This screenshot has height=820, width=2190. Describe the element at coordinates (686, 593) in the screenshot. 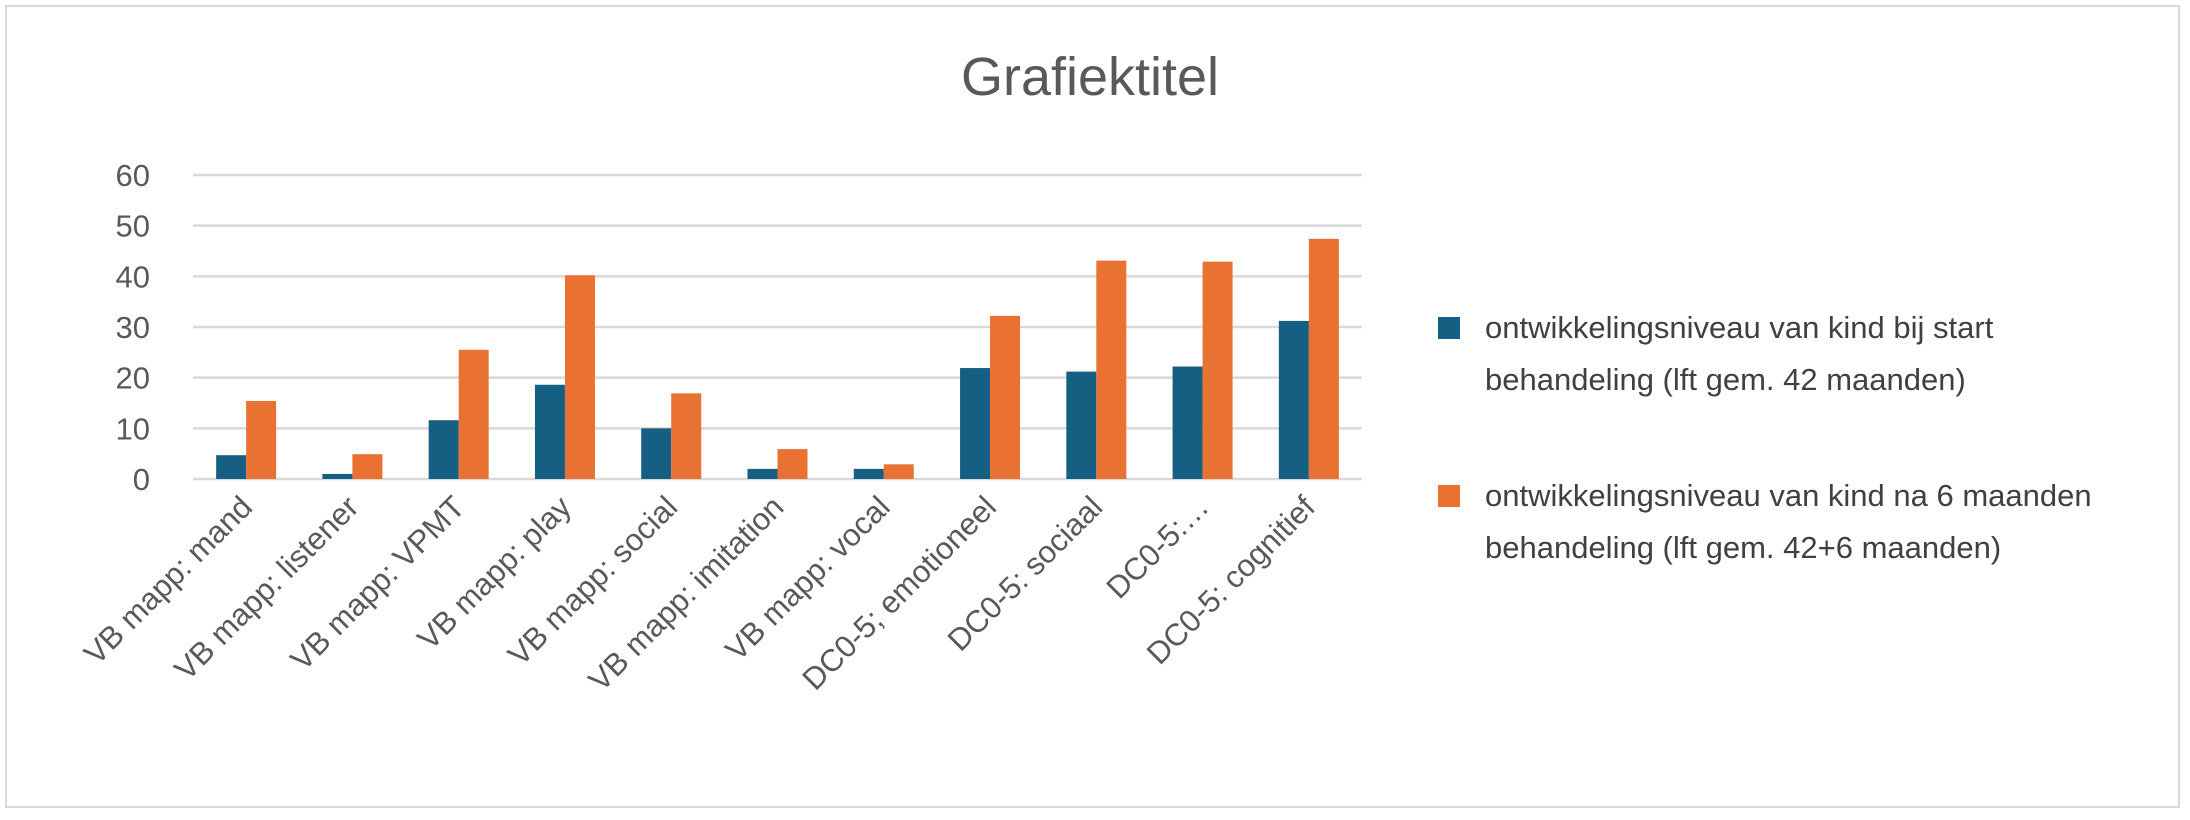

I see `x-tick-label: VB mapp: imitation` at that location.